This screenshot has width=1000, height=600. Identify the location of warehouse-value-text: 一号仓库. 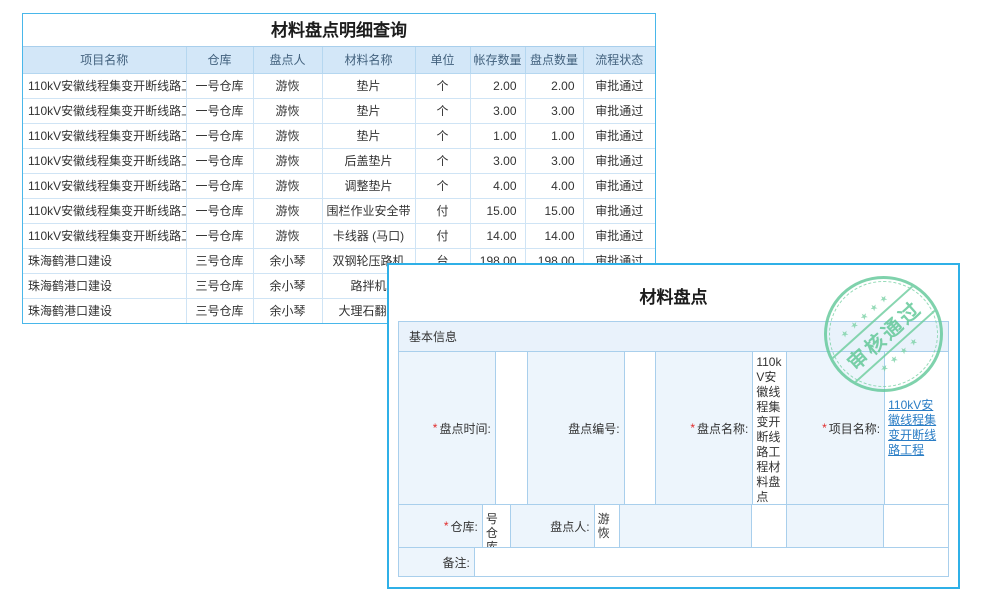
(491, 526).